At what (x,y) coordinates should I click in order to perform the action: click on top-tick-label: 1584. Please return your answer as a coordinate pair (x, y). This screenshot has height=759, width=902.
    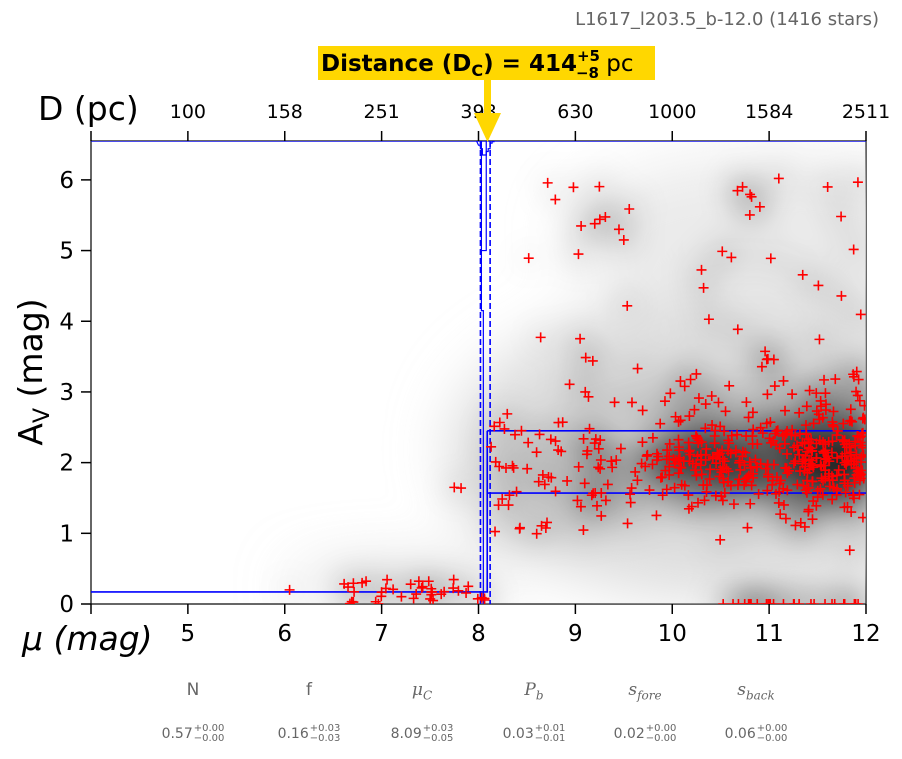
    Looking at the image, I should click on (769, 112).